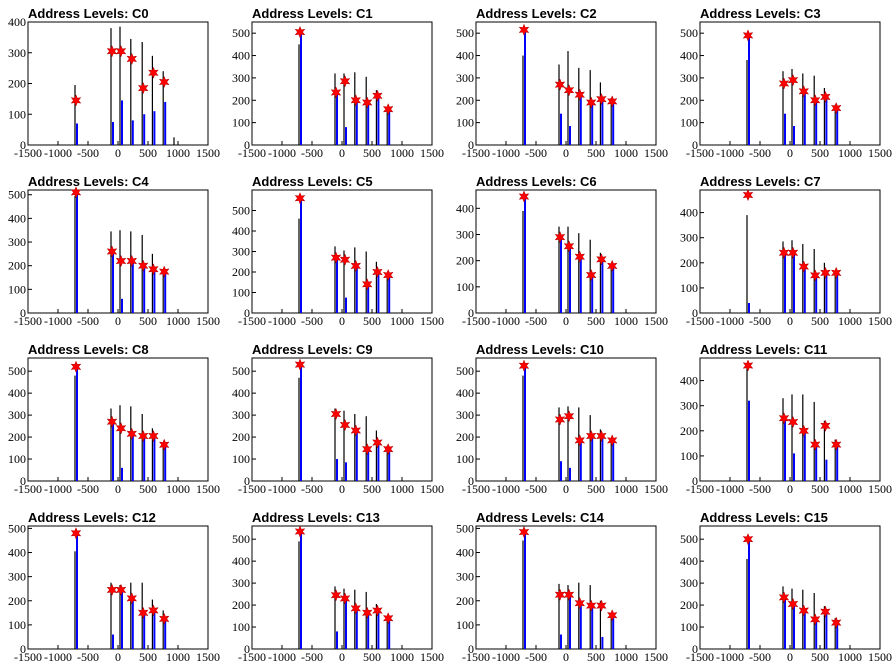 The image size is (896, 672). I want to click on chart-title: Address Levels: C7, so click(760, 181).